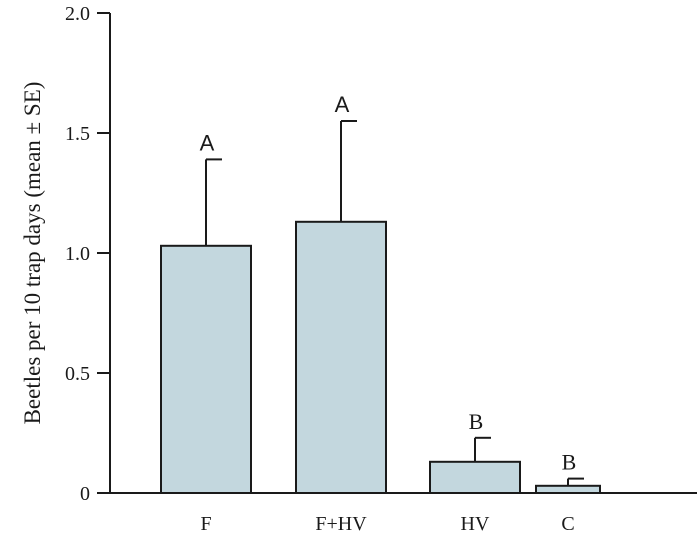  I want to click on y-tick-label: 0, so click(85, 494).